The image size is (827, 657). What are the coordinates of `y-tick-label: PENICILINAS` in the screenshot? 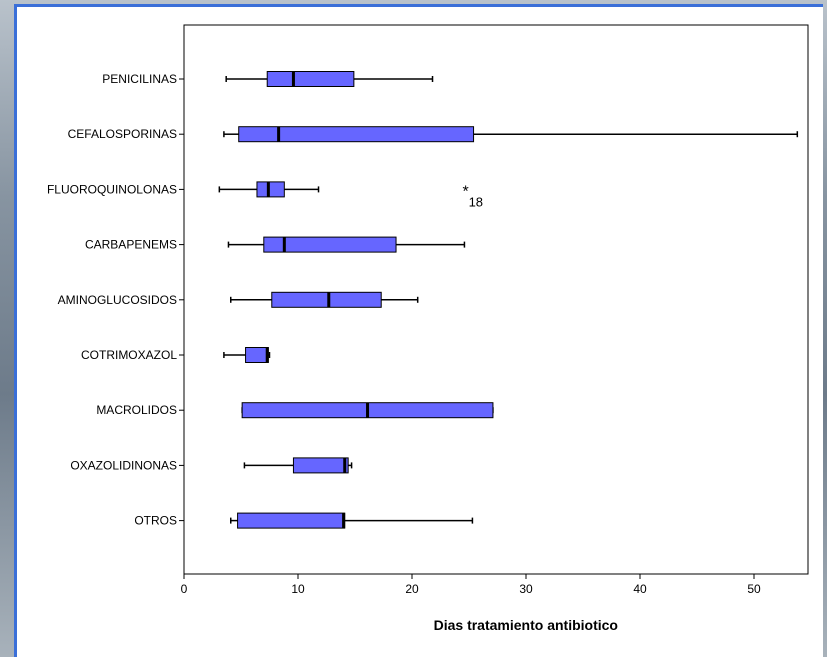 It's located at (139, 79).